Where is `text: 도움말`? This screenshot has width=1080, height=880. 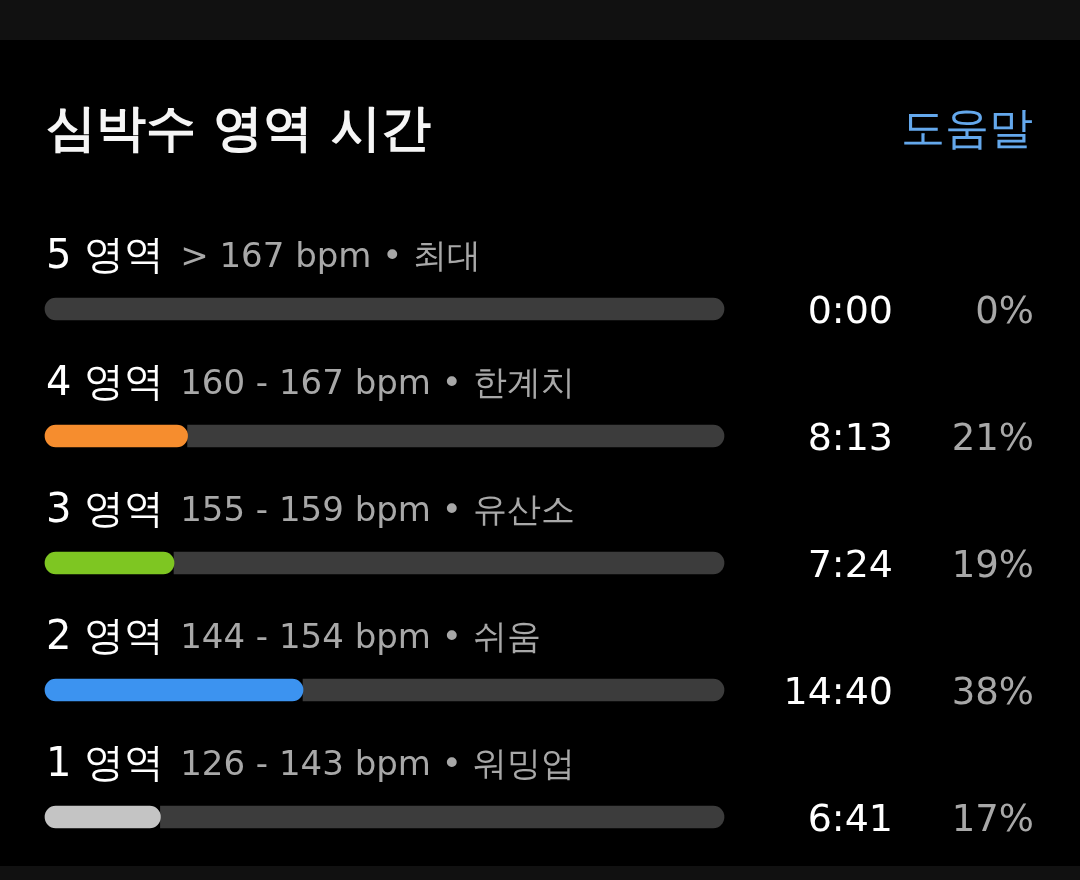
text: 도움말 is located at coordinates (967, 128).